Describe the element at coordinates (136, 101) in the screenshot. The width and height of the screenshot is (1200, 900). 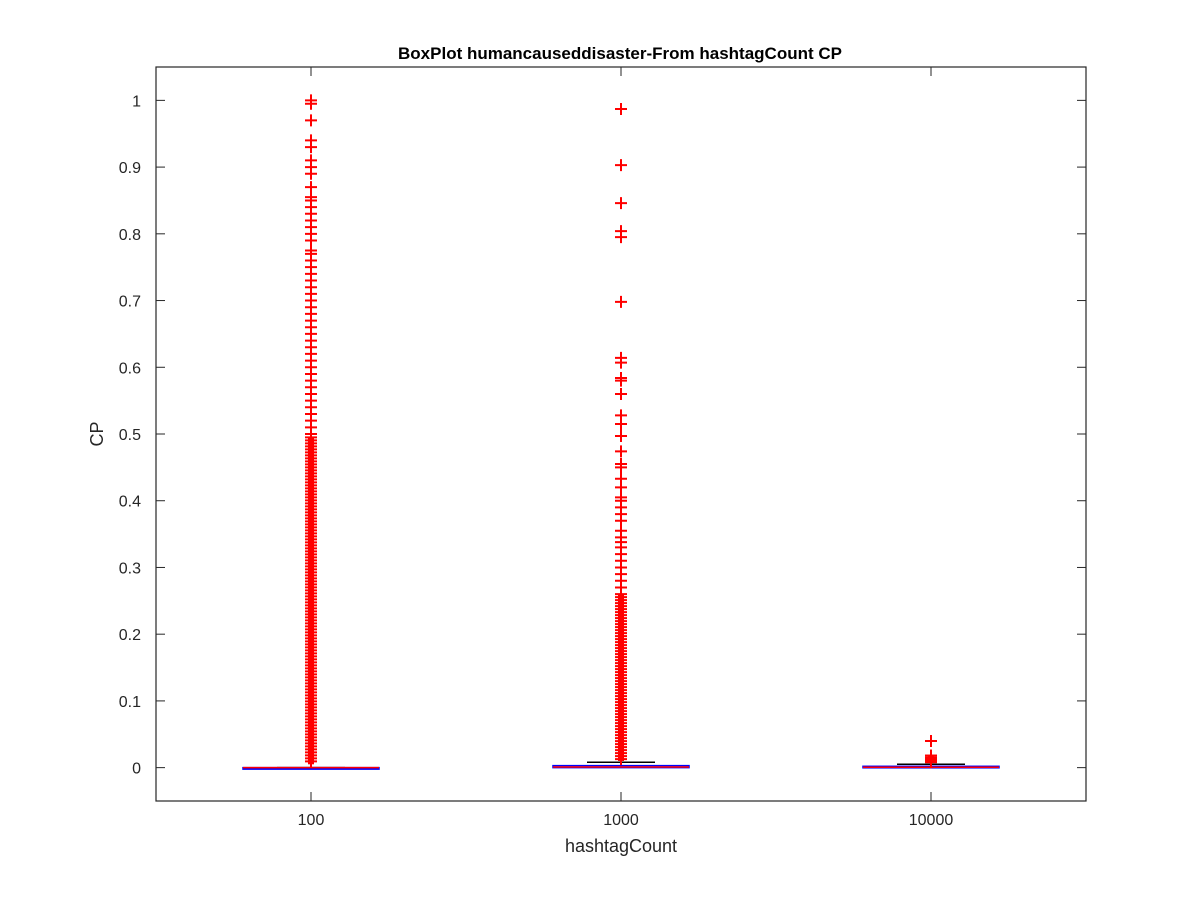
I see `y-tick-label: 1` at that location.